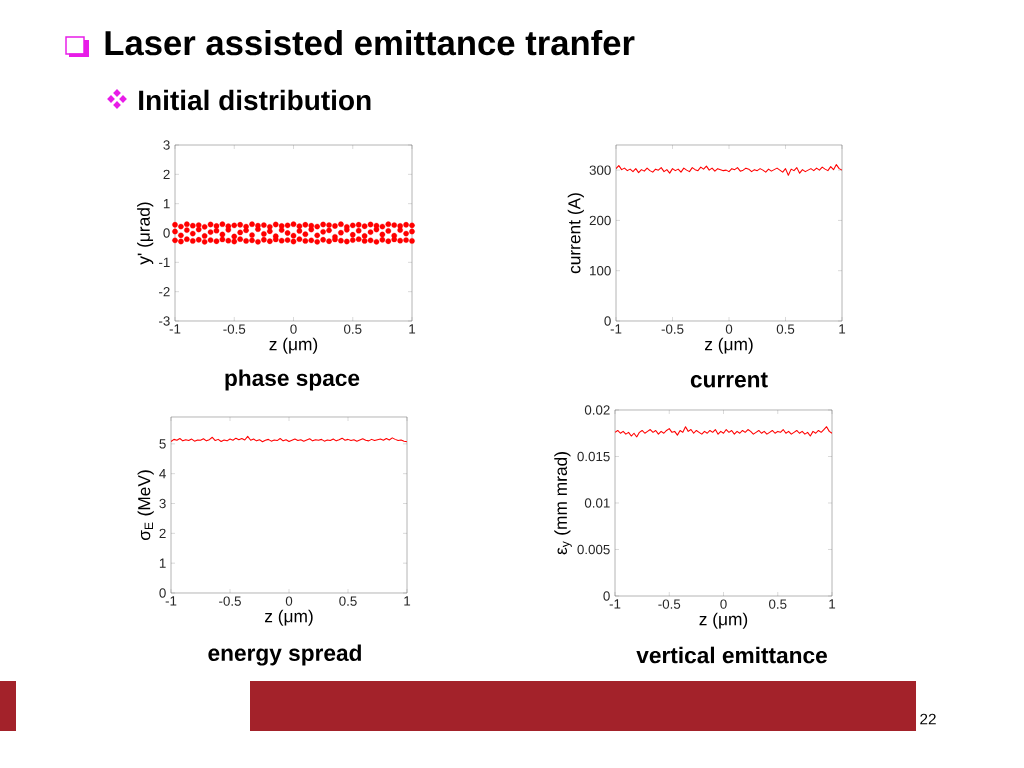 The width and height of the screenshot is (1024, 768). What do you see at coordinates (284, 655) in the screenshot?
I see `text: energy spread` at bounding box center [284, 655].